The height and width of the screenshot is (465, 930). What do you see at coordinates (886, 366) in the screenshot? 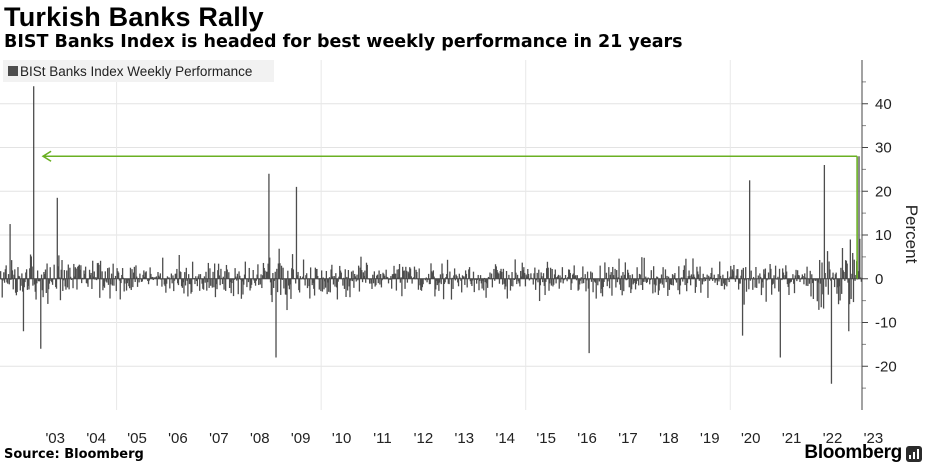
I see `y-tick-label: -20` at bounding box center [886, 366].